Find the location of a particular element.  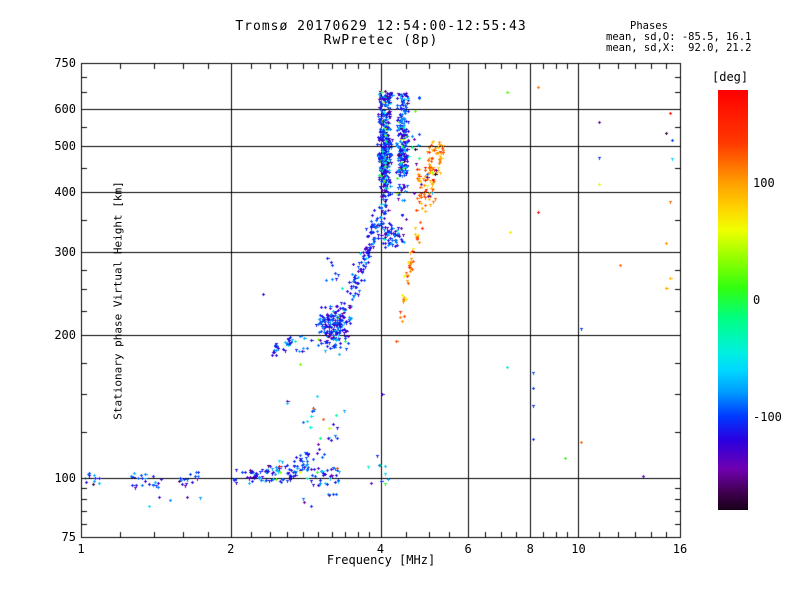

x-tick-label: 4 is located at coordinates (380, 549).